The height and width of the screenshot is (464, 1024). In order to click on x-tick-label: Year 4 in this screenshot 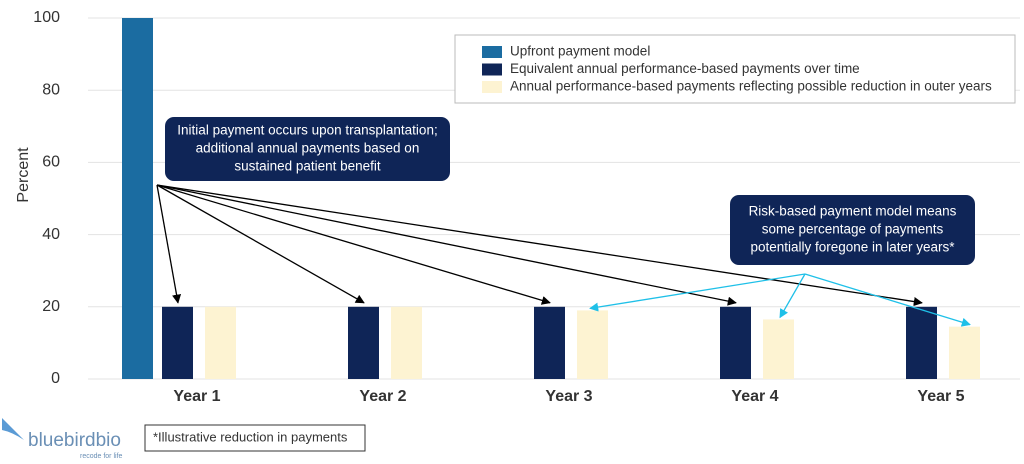, I will do `click(754, 396)`.